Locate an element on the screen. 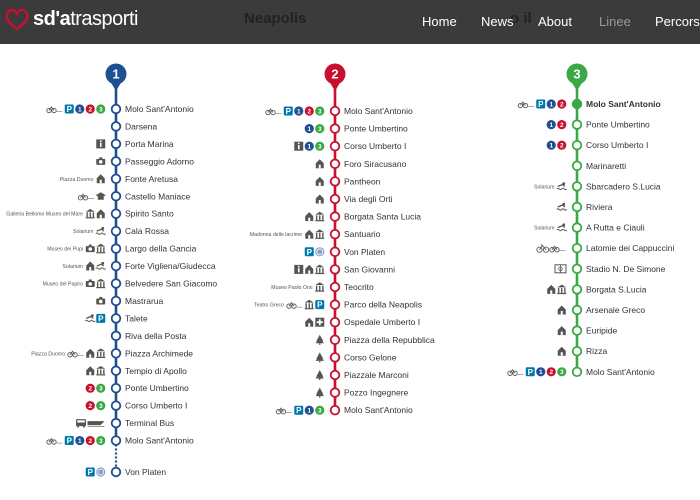 Image resolution: width=700 pixels, height=500 pixels. stop-name: Piazzale Marconi is located at coordinates (376, 375).